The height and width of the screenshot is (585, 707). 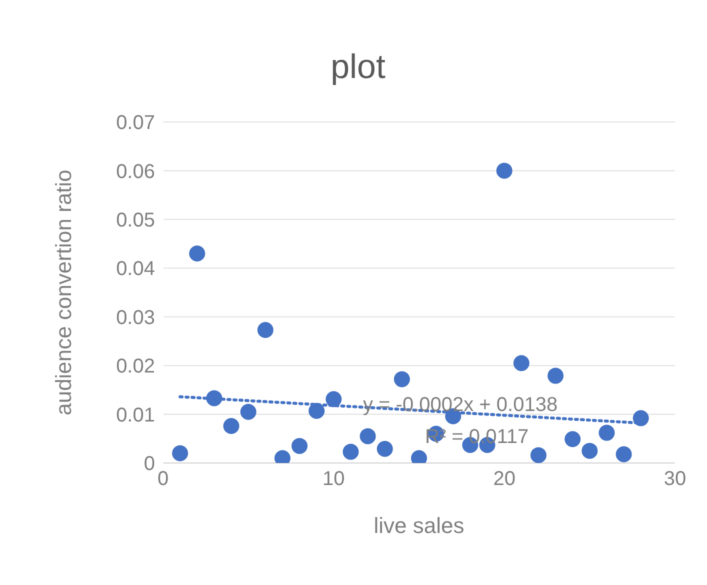 What do you see at coordinates (333, 479) in the screenshot?
I see `x-tick-label: 10` at bounding box center [333, 479].